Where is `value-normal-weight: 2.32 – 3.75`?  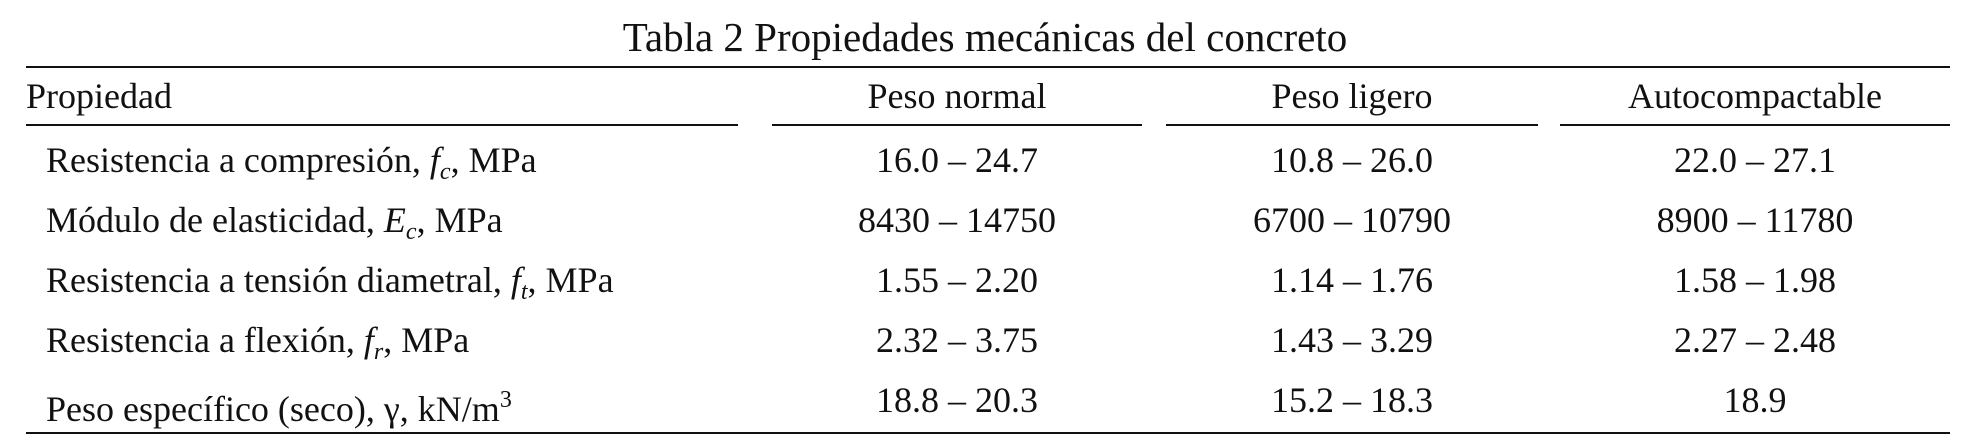 value-normal-weight: 2.32 – 3.75 is located at coordinates (957, 340).